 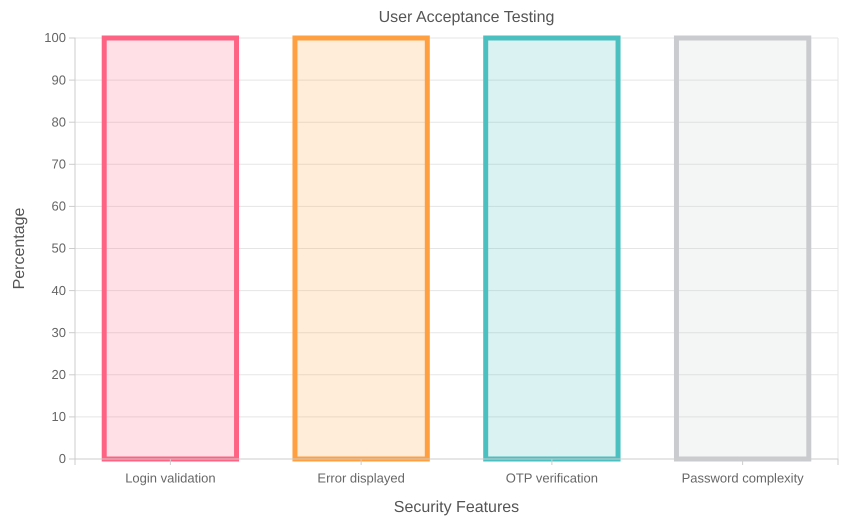 I want to click on y-tick-label: 70, so click(x=59, y=164).